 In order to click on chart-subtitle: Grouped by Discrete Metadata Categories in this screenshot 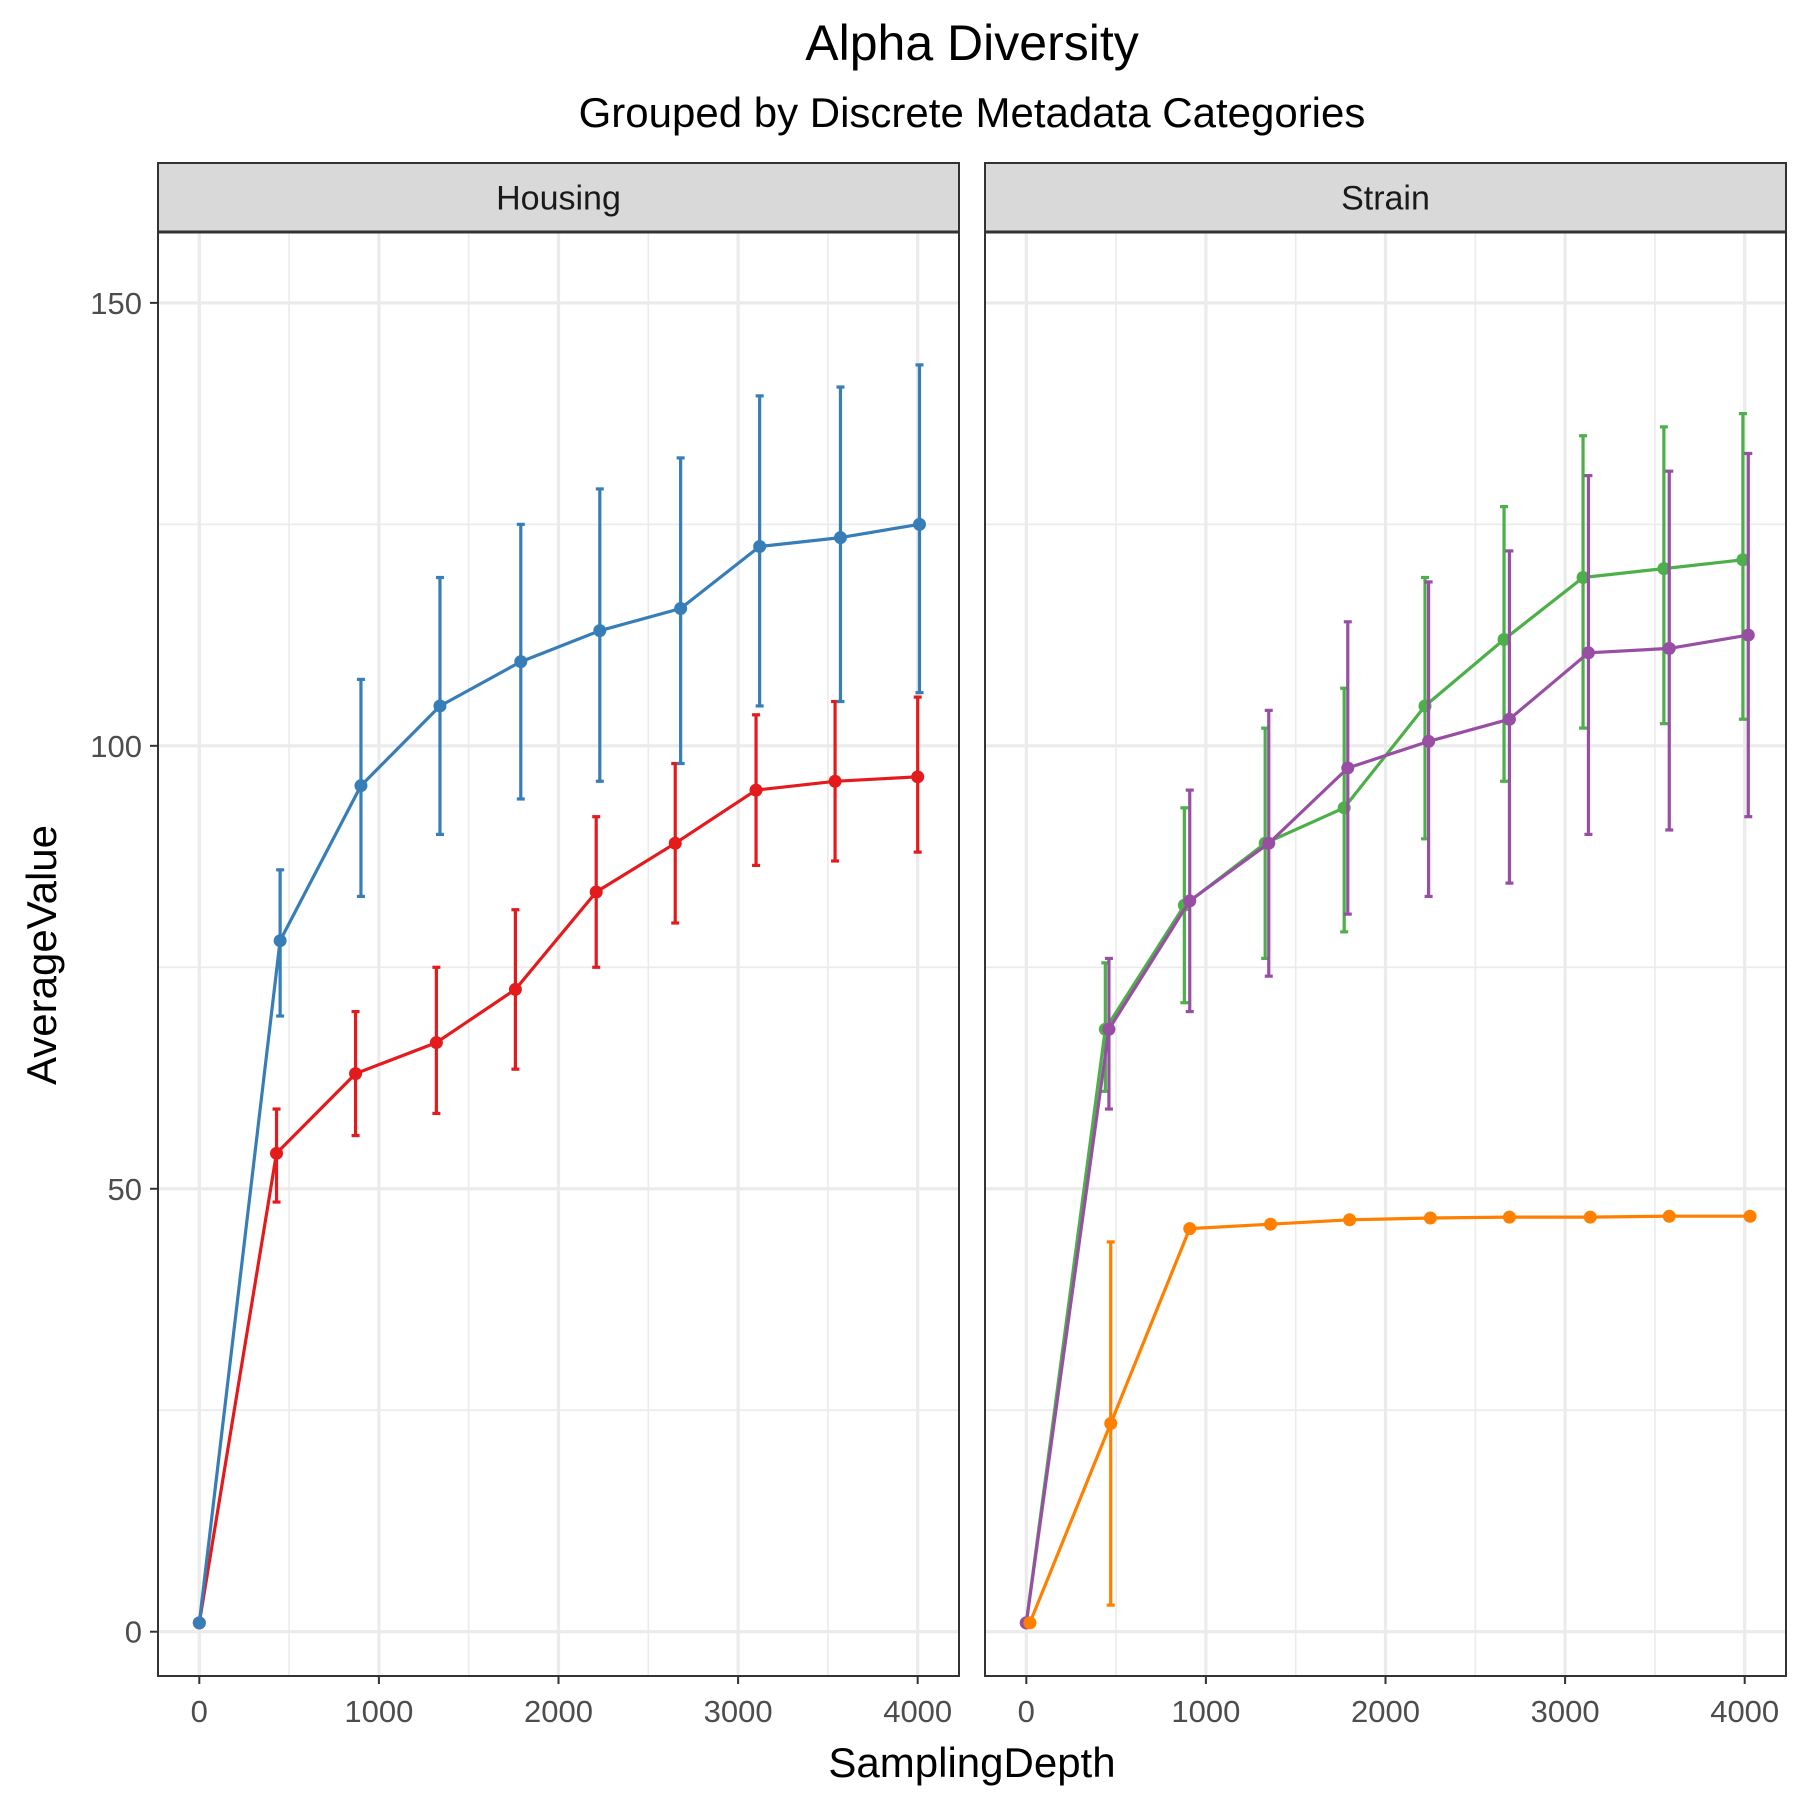, I will do `click(972, 112)`.